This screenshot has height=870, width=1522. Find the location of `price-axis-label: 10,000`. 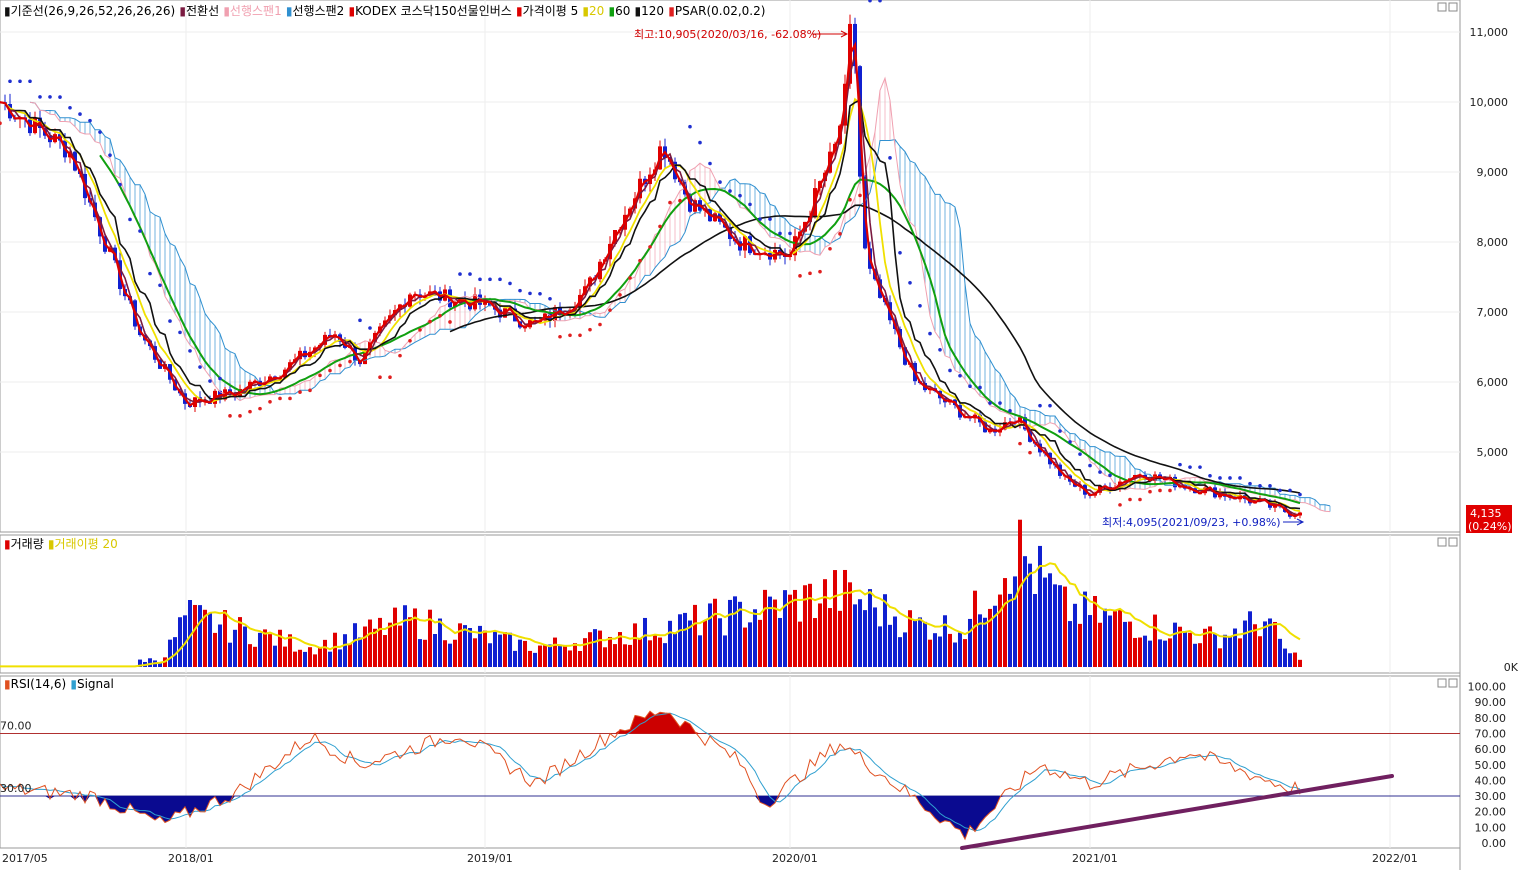

price-axis-label: 10,000 is located at coordinates (1489, 102).